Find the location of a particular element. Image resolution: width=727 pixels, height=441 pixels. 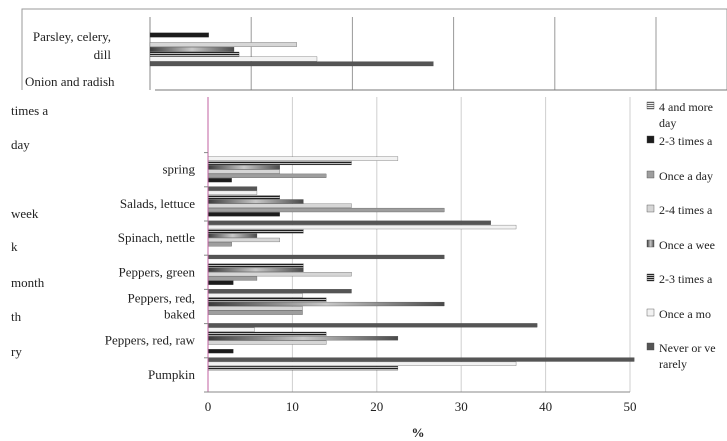

background-category-label: Parsley, celery, is located at coordinates (72, 36).